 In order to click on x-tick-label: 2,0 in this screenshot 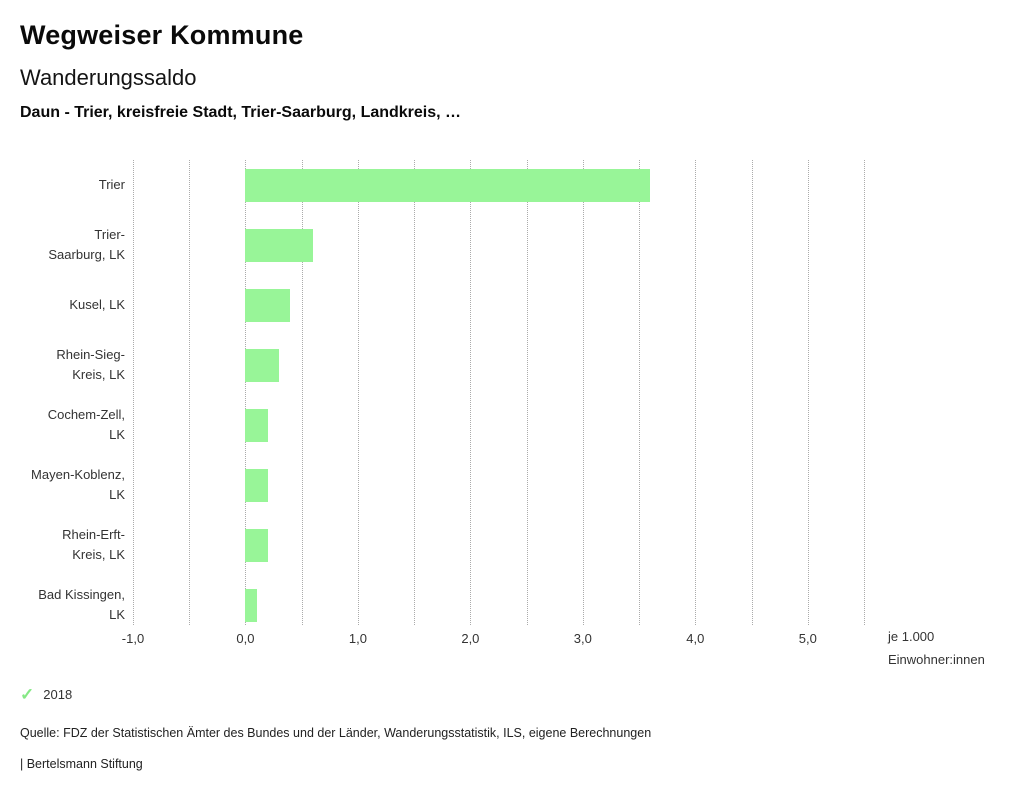, I will do `click(470, 638)`.